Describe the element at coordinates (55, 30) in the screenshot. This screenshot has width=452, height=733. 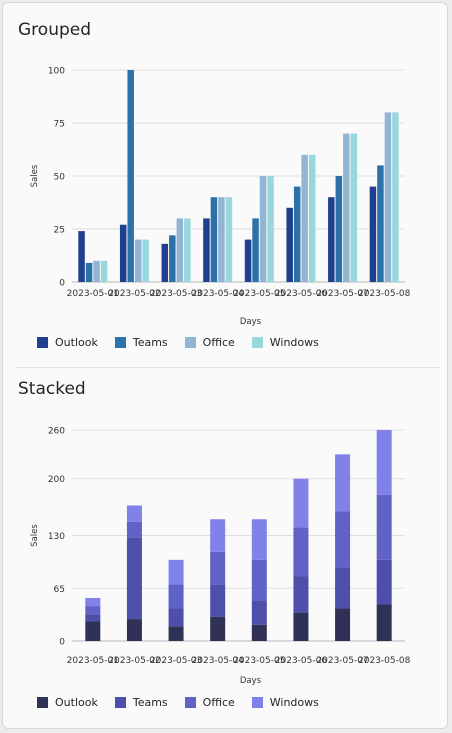
I see `grouped-chart-title: Grouped` at that location.